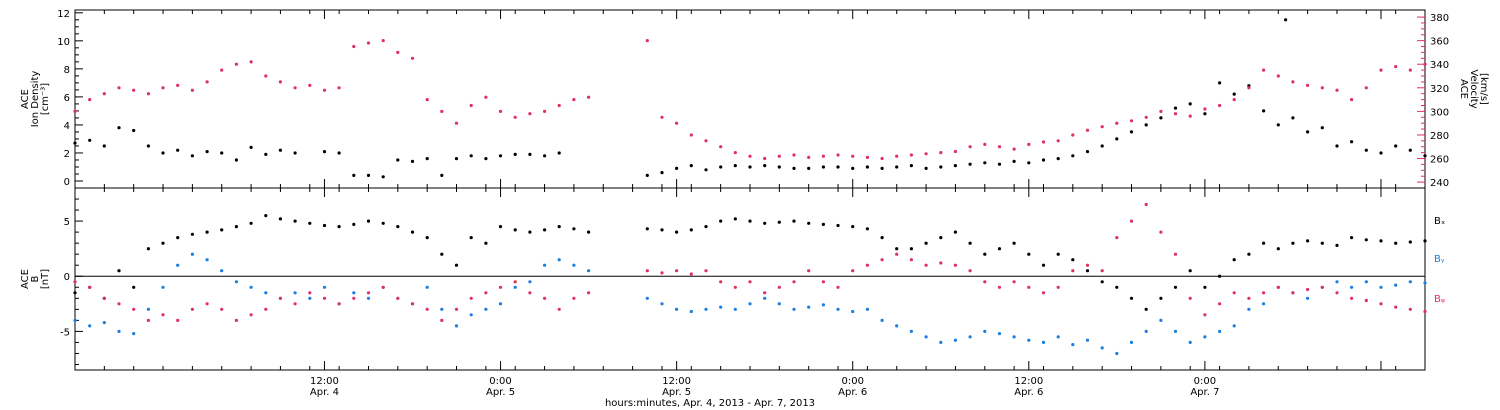 The image size is (1500, 410). I want to click on top-left-axis-title: Ion Density, so click(35, 99).